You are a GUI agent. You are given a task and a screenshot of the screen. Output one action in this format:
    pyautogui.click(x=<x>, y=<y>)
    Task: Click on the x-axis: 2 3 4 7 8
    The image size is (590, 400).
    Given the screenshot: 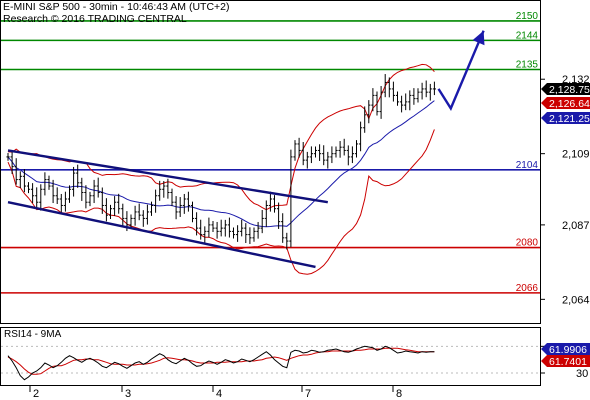 What is the action you would take?
    pyautogui.click(x=215, y=392)
    